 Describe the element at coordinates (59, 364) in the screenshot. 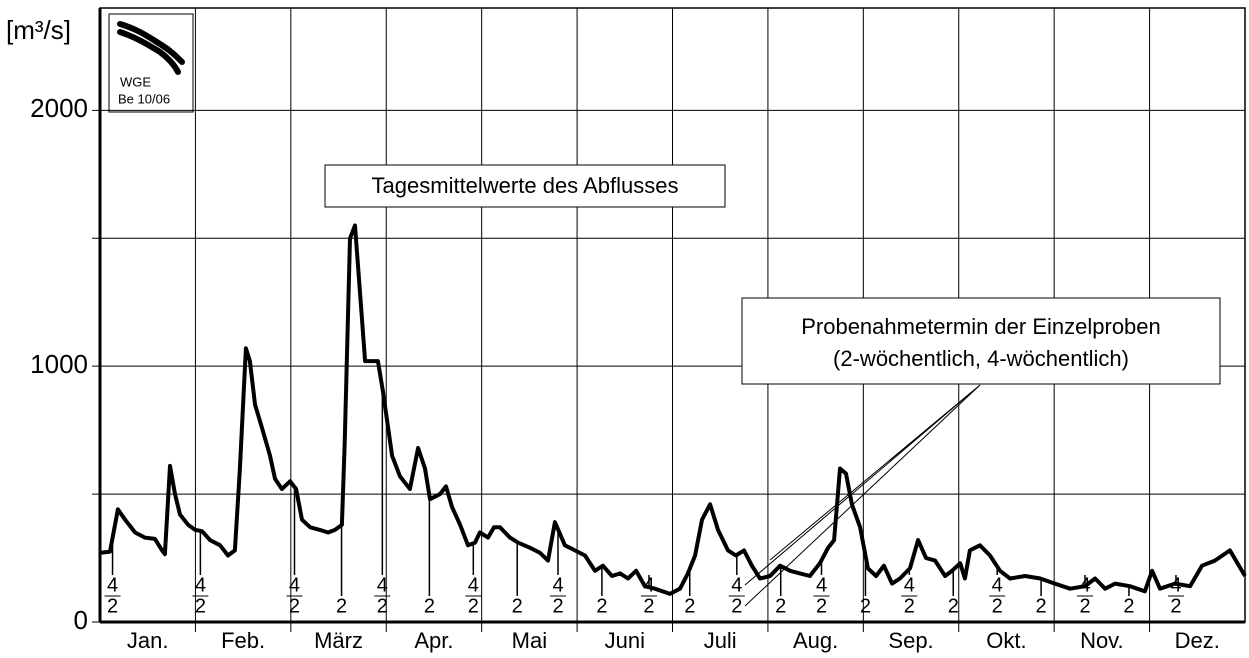

I see `y-tick-label: 1000` at that location.